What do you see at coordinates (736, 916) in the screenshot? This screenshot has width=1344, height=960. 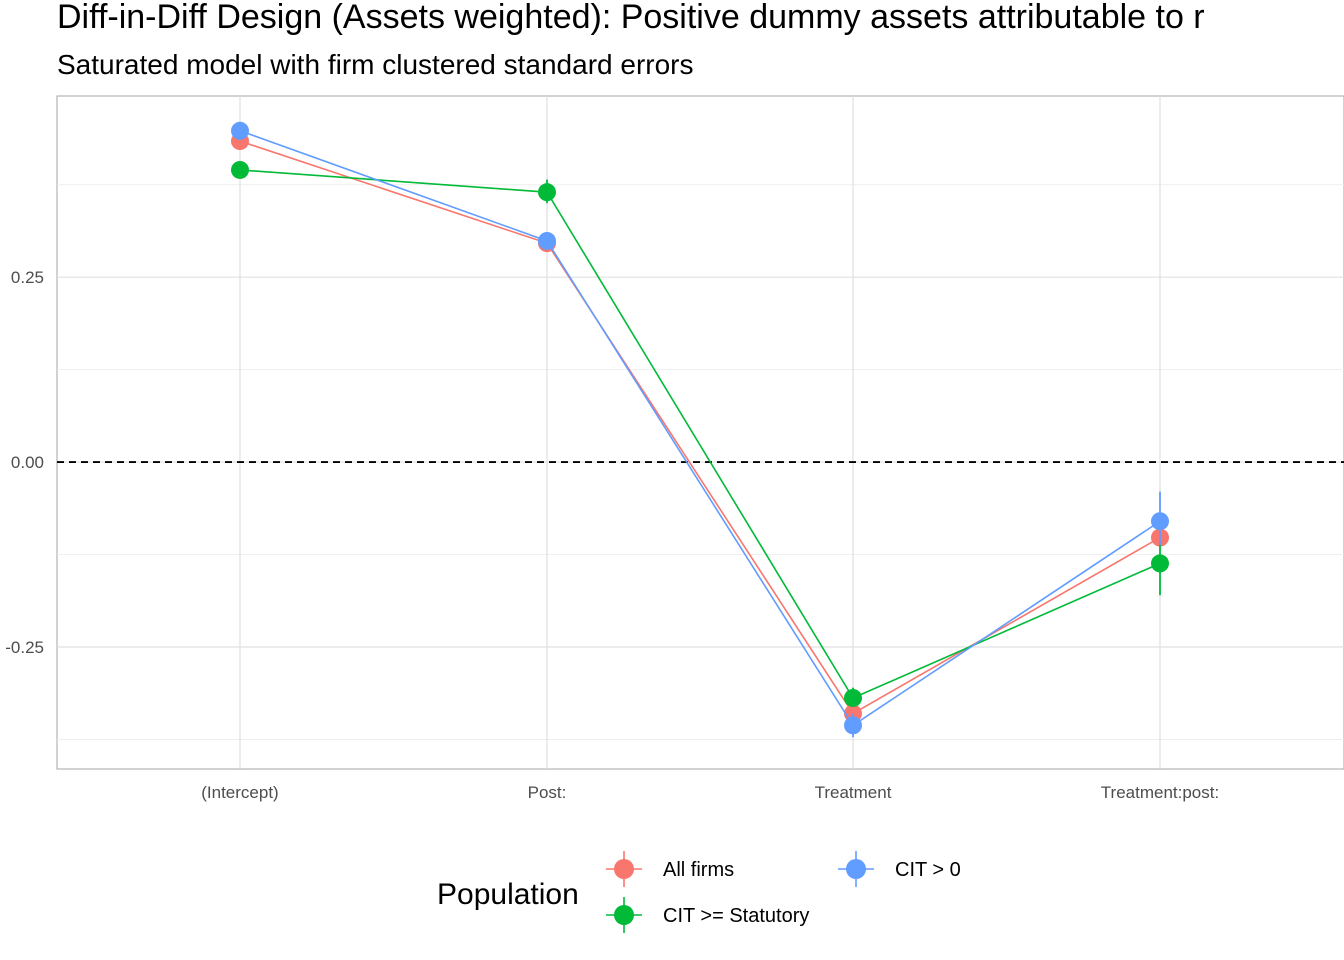 I see `legend-label: CIT >= Statutory` at bounding box center [736, 916].